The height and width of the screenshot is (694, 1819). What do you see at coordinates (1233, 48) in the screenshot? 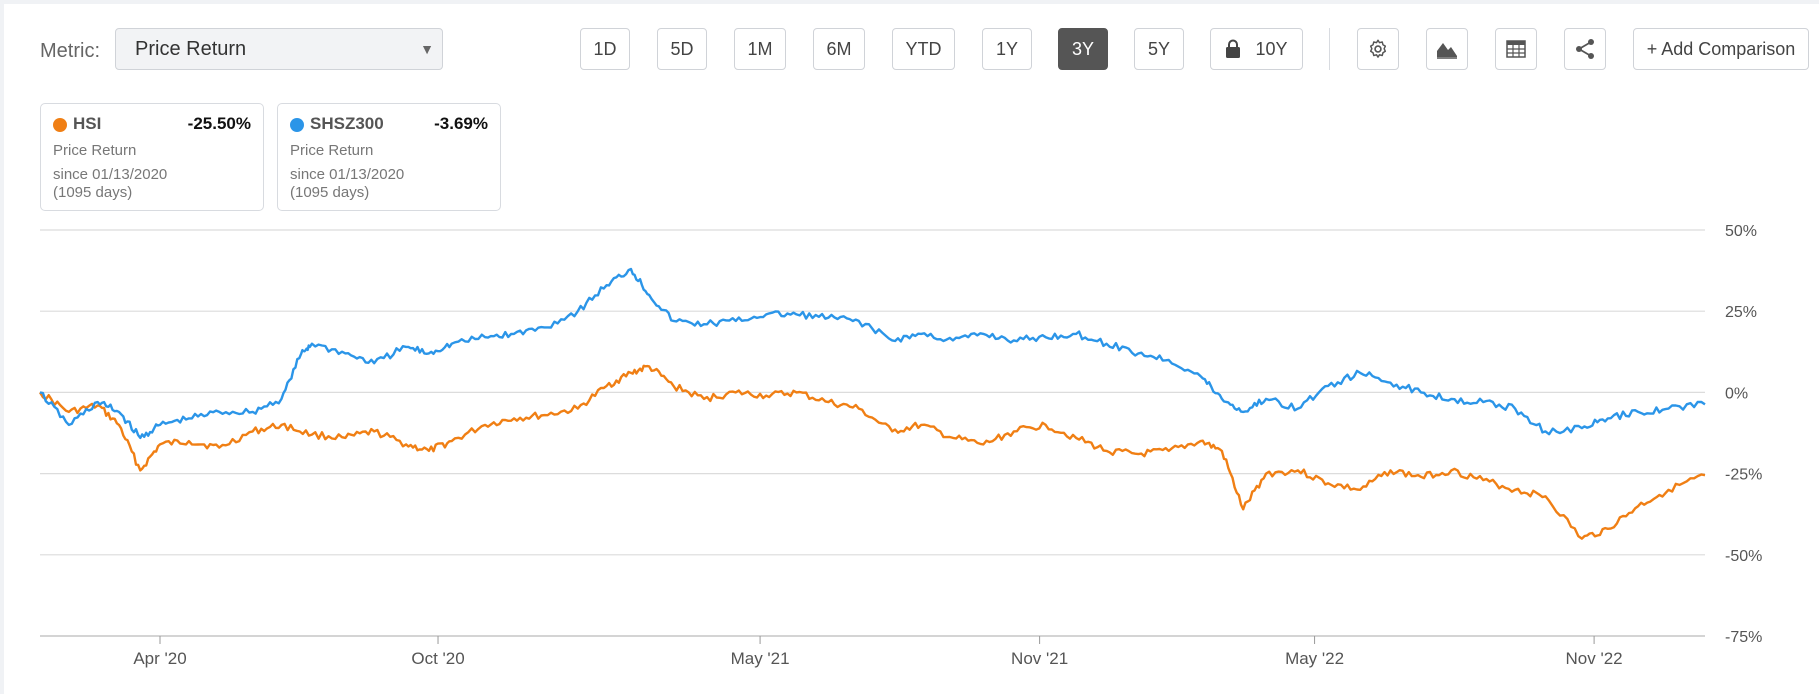
I see `lock-icon` at bounding box center [1233, 48].